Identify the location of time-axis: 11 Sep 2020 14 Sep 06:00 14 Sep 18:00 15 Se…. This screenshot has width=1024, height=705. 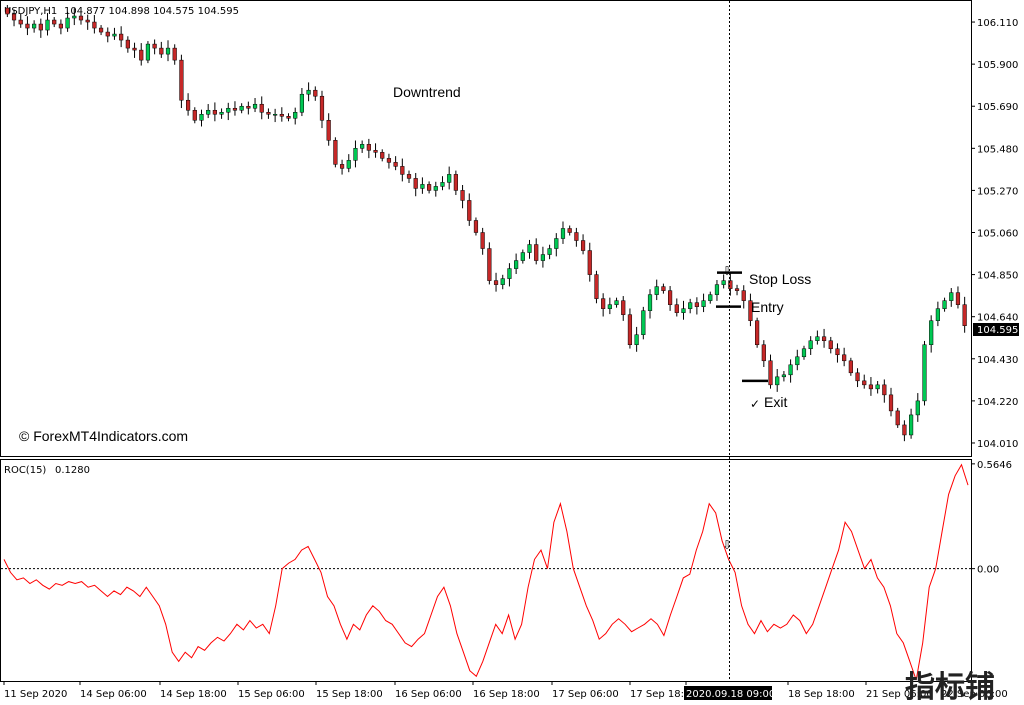
(505, 690).